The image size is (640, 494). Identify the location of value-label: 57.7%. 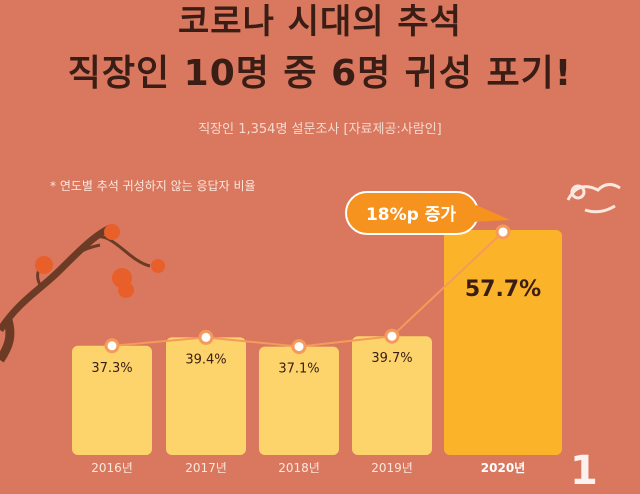
(503, 289).